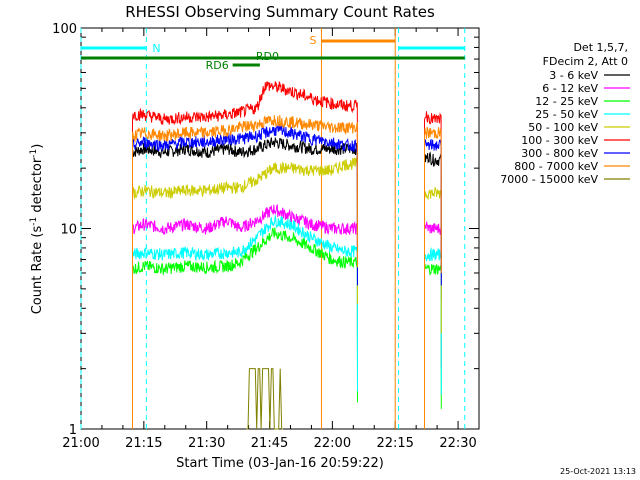 This screenshot has width=640, height=480. I want to click on x-tick-label: 21:00, so click(80, 443).